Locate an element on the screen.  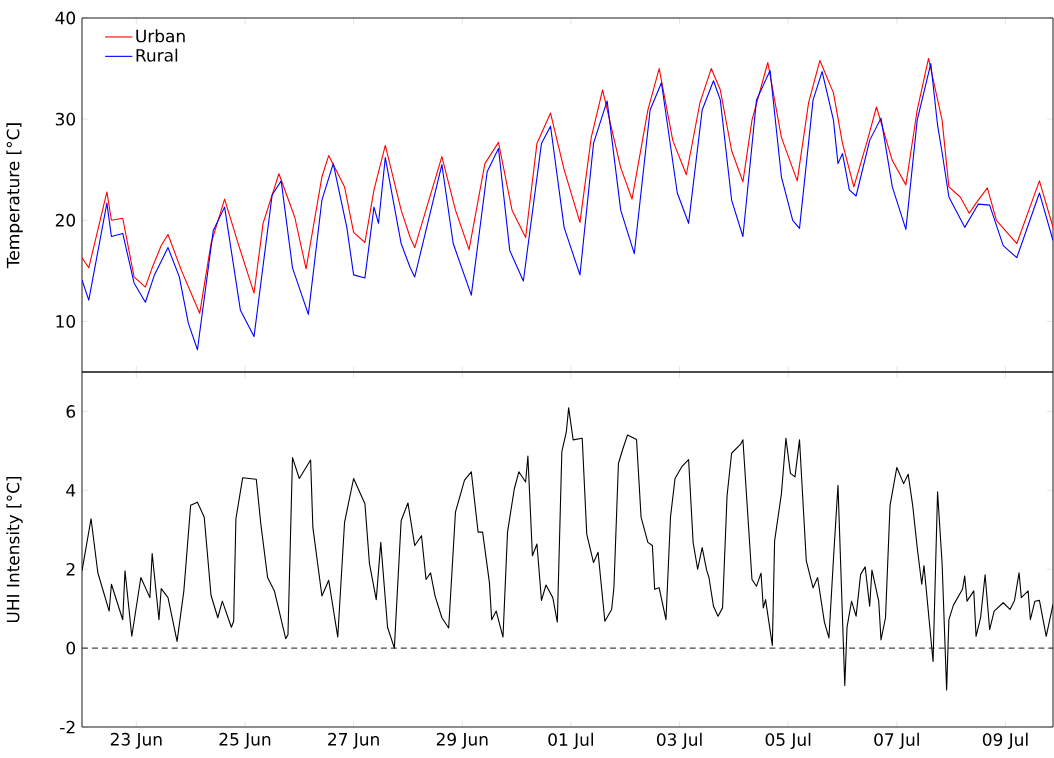
y-tick-label: 40 is located at coordinates (65, 18).